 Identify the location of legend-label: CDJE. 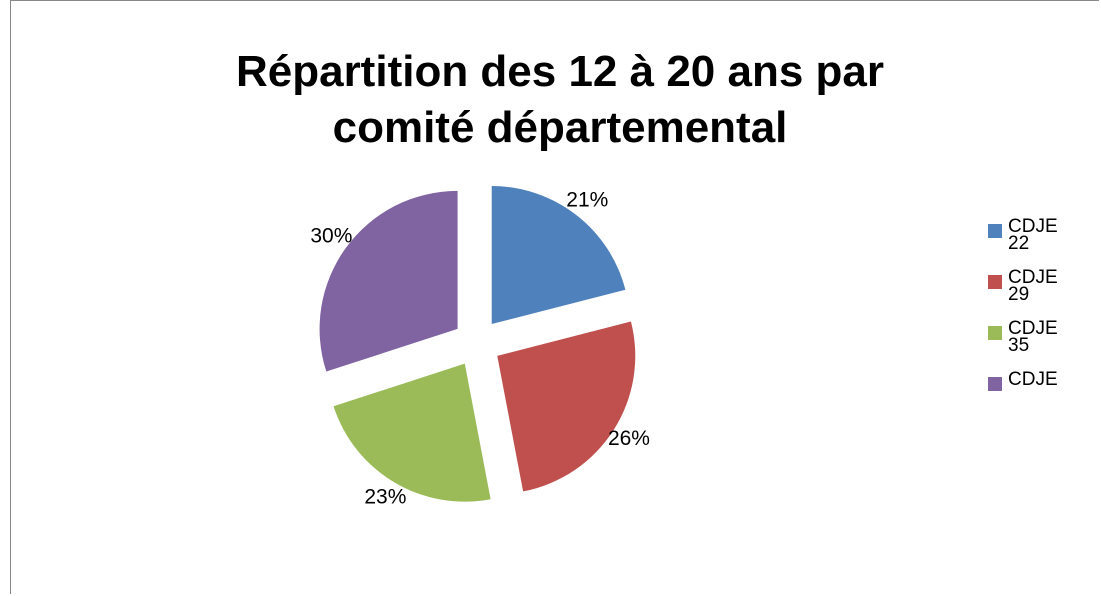
(1033, 379).